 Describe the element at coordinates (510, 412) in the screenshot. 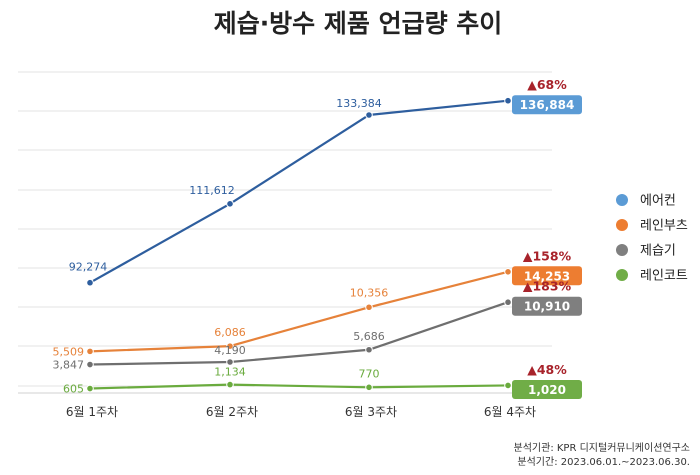

I see `x-tick-label: 6월 4주차` at that location.